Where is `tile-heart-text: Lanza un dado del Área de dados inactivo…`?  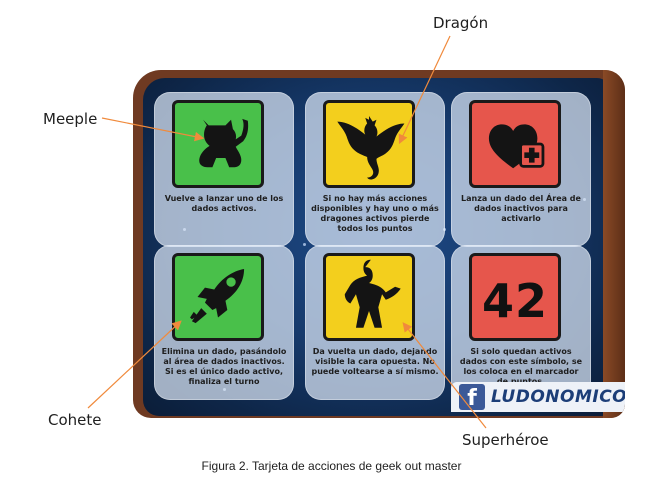 tile-heart-text: Lanza un dado del Área de dados inactivo… is located at coordinates (521, 208).